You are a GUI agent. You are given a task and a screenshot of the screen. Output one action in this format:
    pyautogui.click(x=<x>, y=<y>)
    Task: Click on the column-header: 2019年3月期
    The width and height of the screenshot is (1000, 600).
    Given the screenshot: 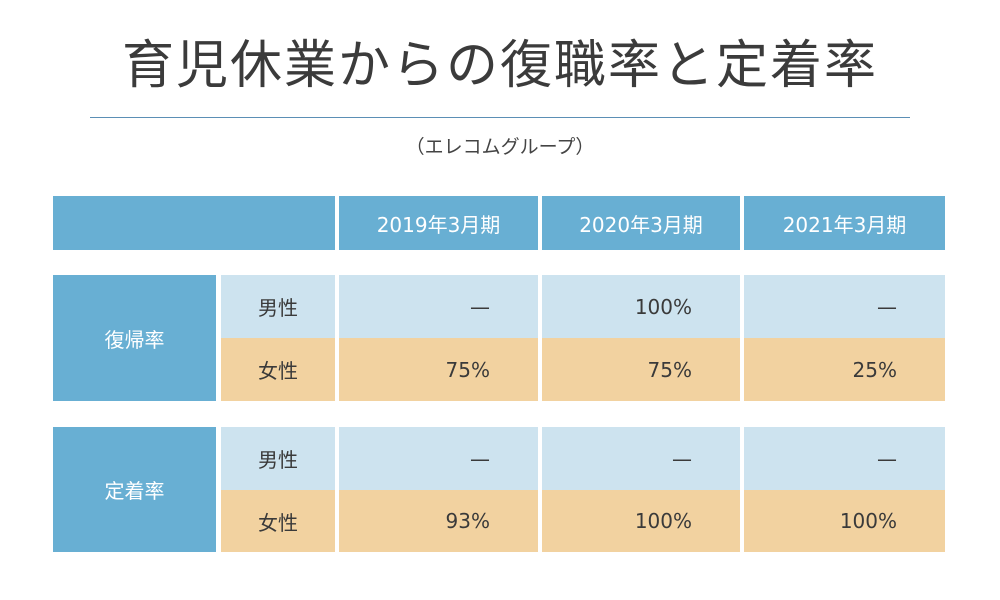 What is the action you would take?
    pyautogui.click(x=438, y=223)
    